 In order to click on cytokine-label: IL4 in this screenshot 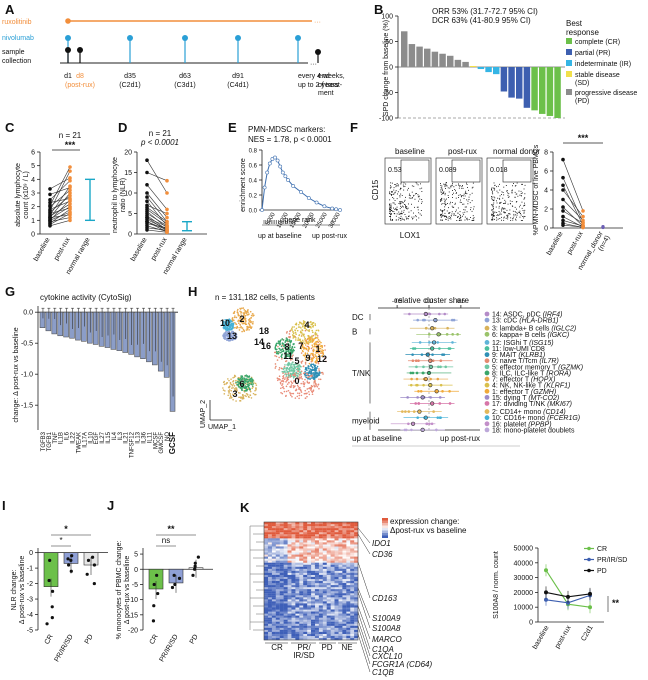, I will do `click(115, 435)`.